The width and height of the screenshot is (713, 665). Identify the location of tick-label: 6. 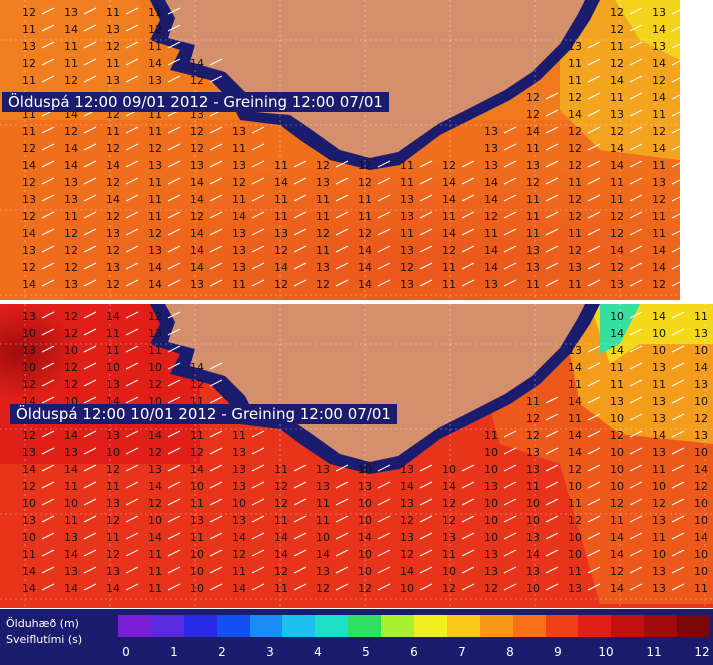
(414, 652).